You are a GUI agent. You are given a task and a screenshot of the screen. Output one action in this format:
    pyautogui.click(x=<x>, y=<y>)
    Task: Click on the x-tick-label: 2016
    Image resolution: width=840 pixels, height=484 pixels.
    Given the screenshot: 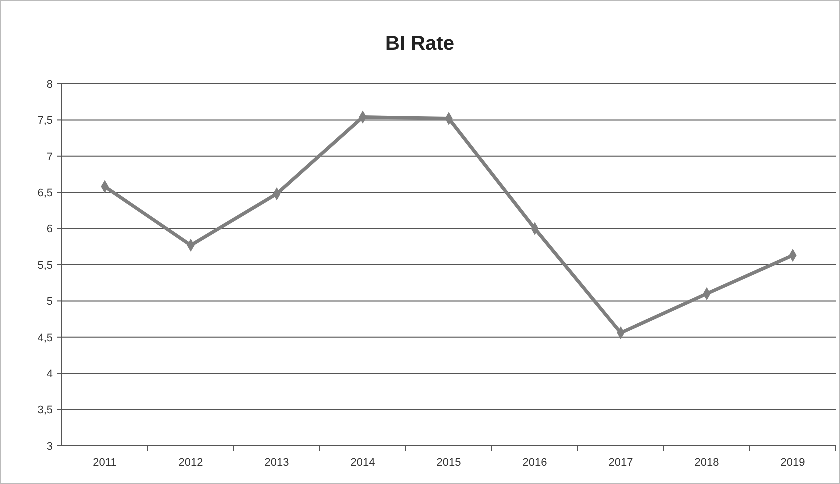 What is the action you would take?
    pyautogui.click(x=535, y=463)
    